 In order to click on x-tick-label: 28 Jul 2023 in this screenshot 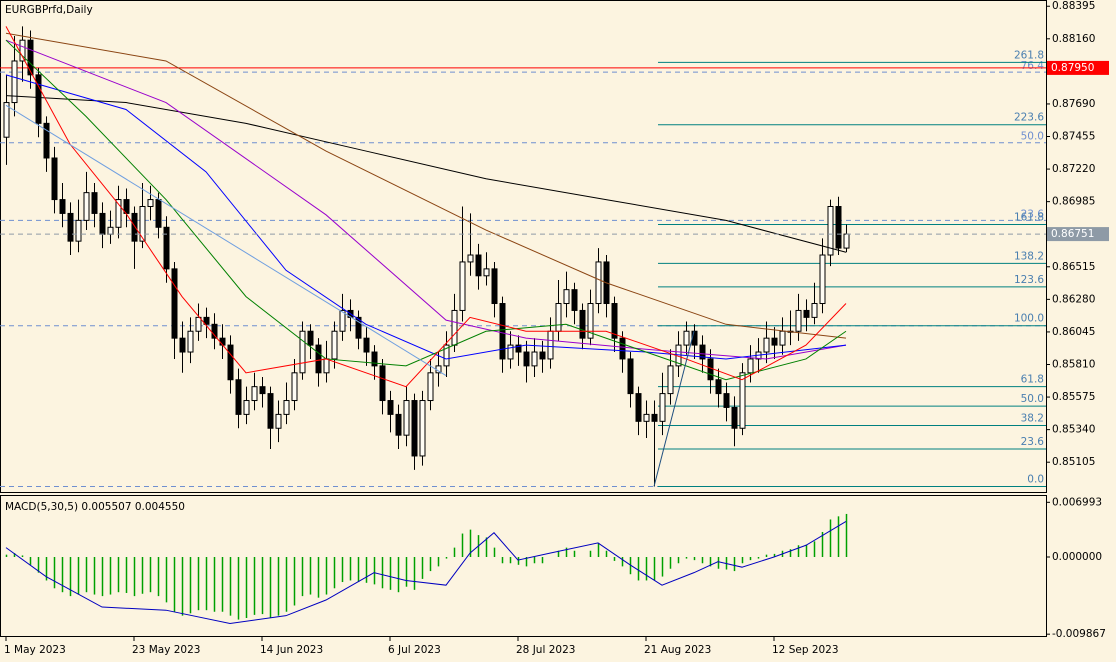, I will do `click(545, 650)`.